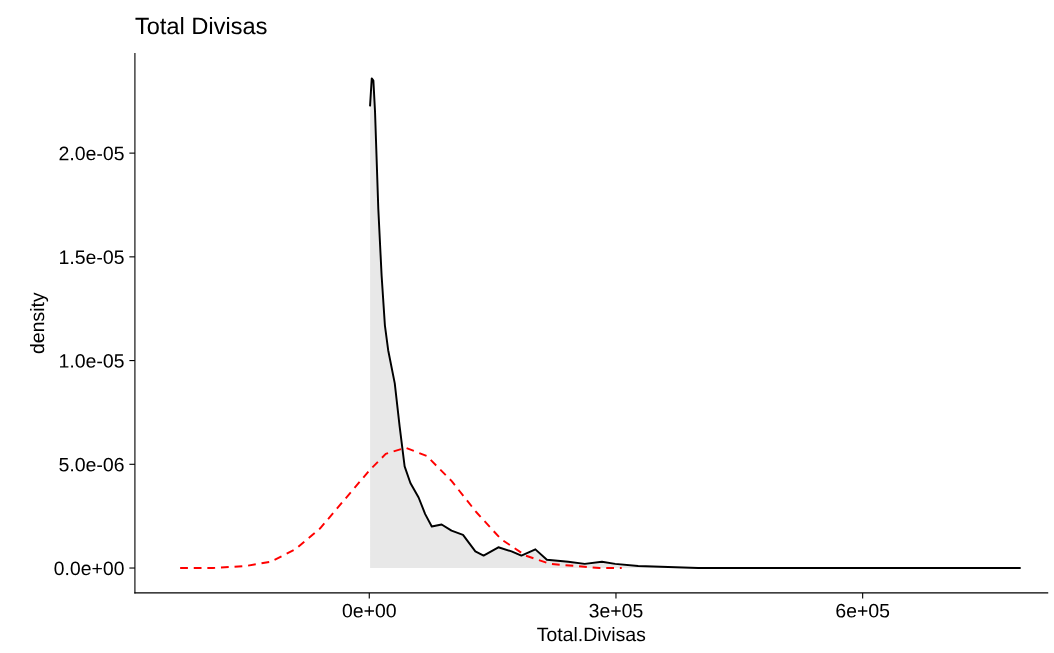 Image resolution: width=1054 pixels, height=653 pixels. What do you see at coordinates (616, 610) in the screenshot?
I see `x-tick-label: 3e+05` at bounding box center [616, 610].